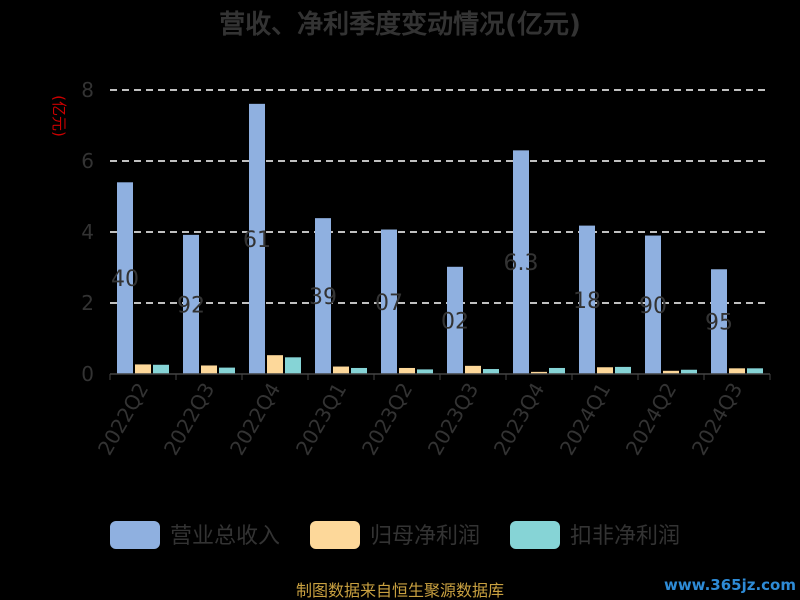 This screenshot has height=600, width=800. I want to click on x-tick-label: 2023Q3, so click(453, 419).